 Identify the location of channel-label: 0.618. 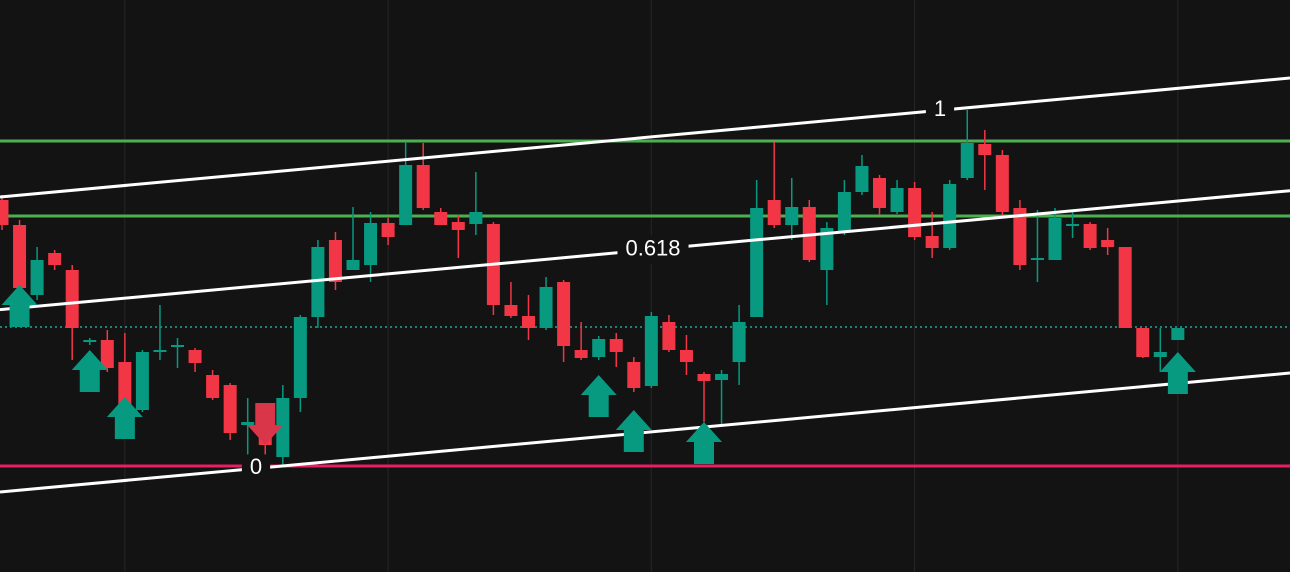
(652, 247).